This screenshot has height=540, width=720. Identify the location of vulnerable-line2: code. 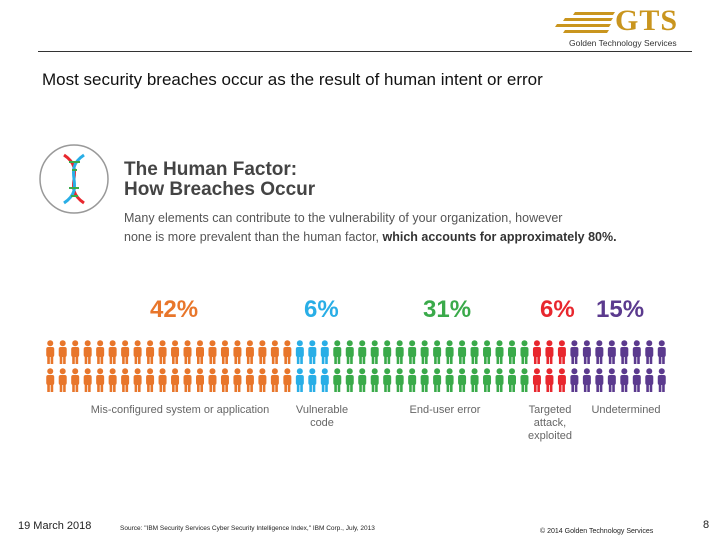
(322, 423).